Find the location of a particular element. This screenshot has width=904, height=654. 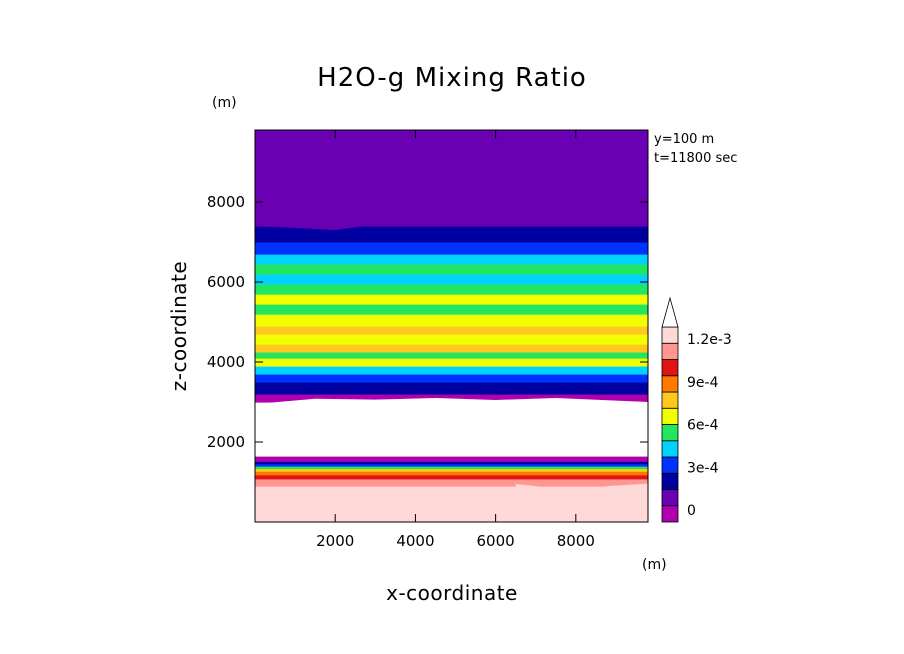

colorbar-extend-arrow is located at coordinates (670, 312).